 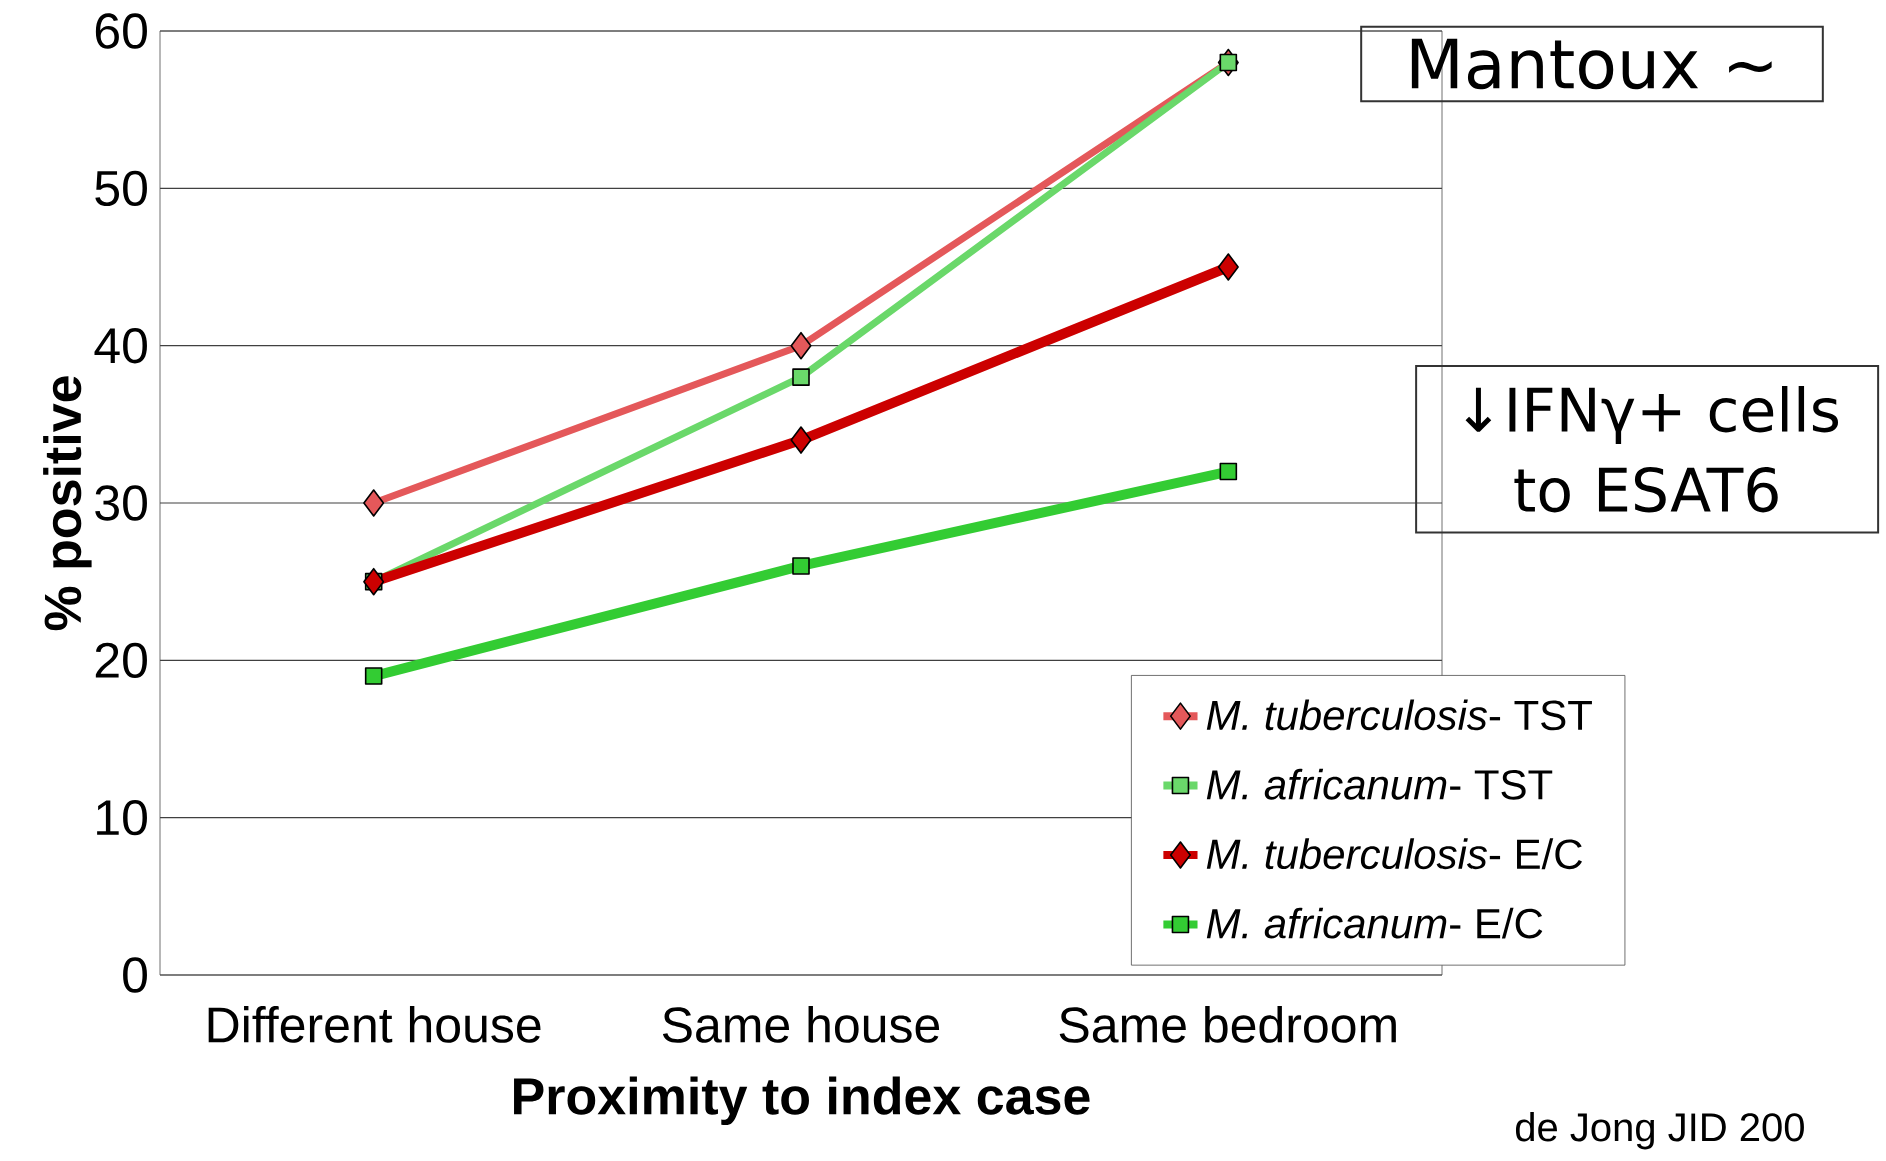 I want to click on x-axis-title: Proximity to index case, so click(x=802, y=1100).